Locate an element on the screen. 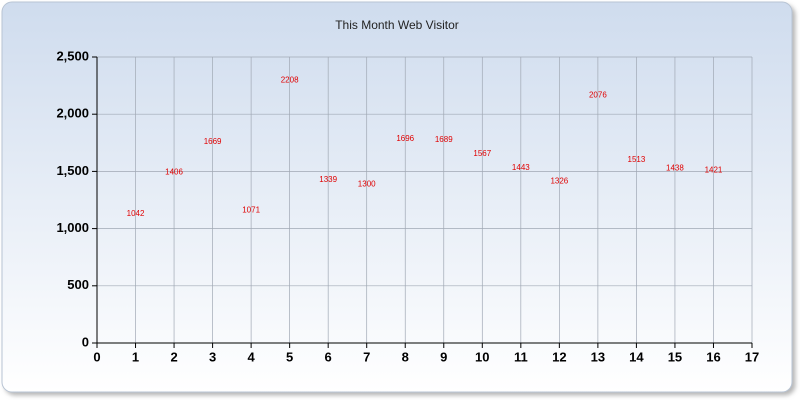 The height and width of the screenshot is (405, 800). x-tick-label: 10 is located at coordinates (482, 356).